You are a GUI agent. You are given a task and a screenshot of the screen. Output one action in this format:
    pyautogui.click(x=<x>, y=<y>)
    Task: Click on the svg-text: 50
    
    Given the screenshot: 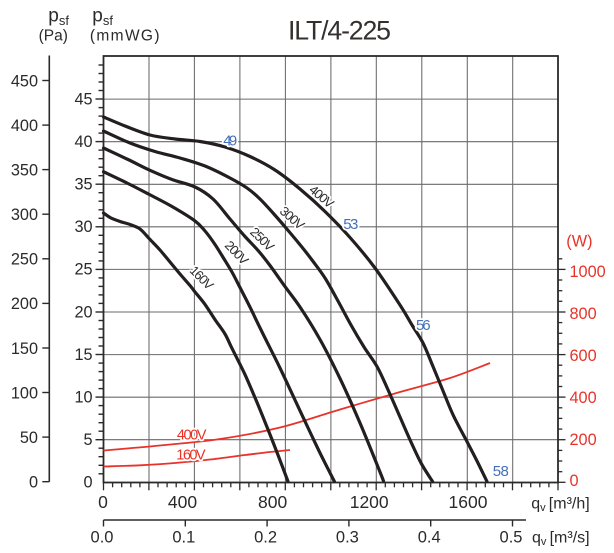 What is the action you would take?
    pyautogui.click(x=29, y=438)
    